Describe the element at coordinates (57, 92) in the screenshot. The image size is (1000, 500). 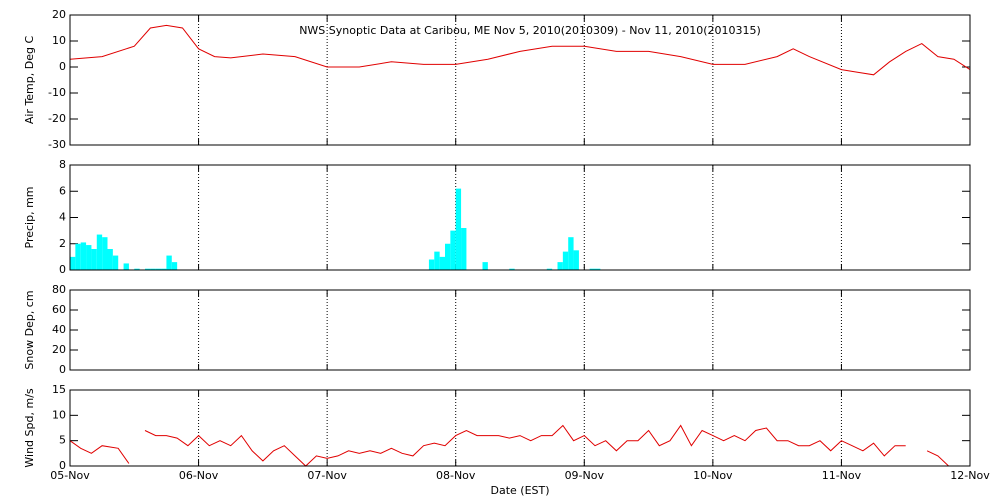
I see `y-tick-label: -10` at that location.